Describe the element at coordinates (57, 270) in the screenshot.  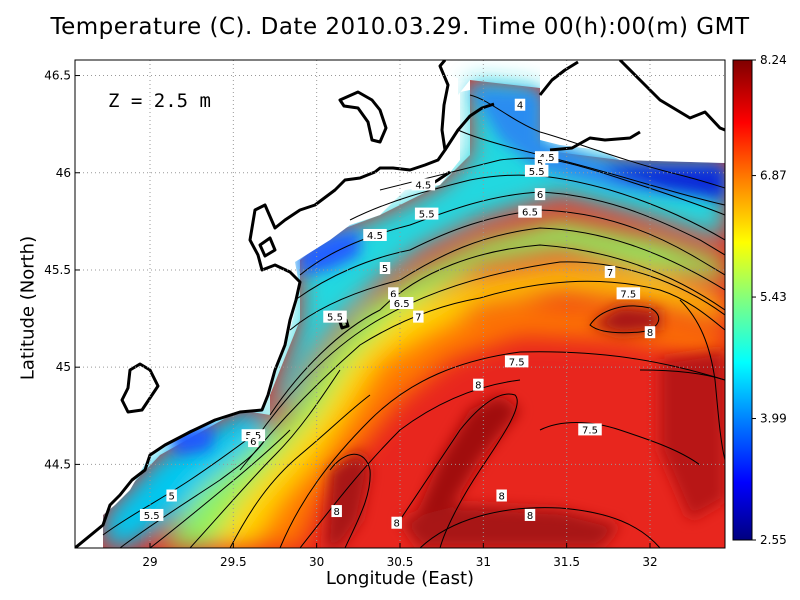
I see `y-tick-label: 45.5` at that location.